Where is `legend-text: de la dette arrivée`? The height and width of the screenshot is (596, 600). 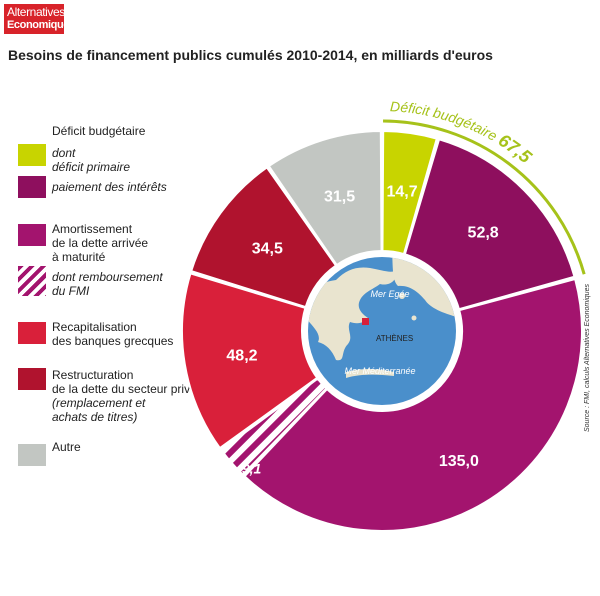 legend-text: de la dette arrivée is located at coordinates (100, 243).